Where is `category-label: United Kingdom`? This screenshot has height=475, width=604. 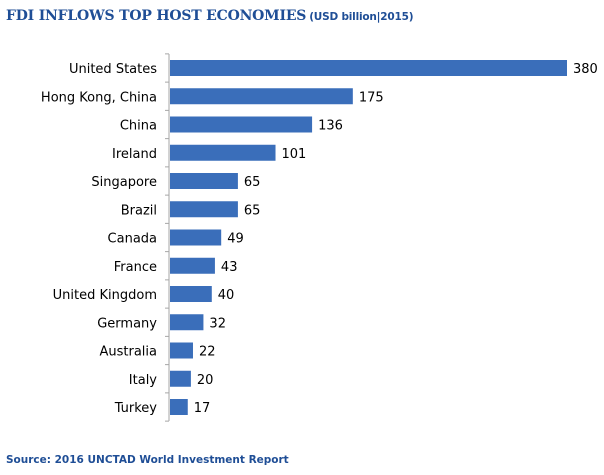 category-label: United Kingdom is located at coordinates (105, 295).